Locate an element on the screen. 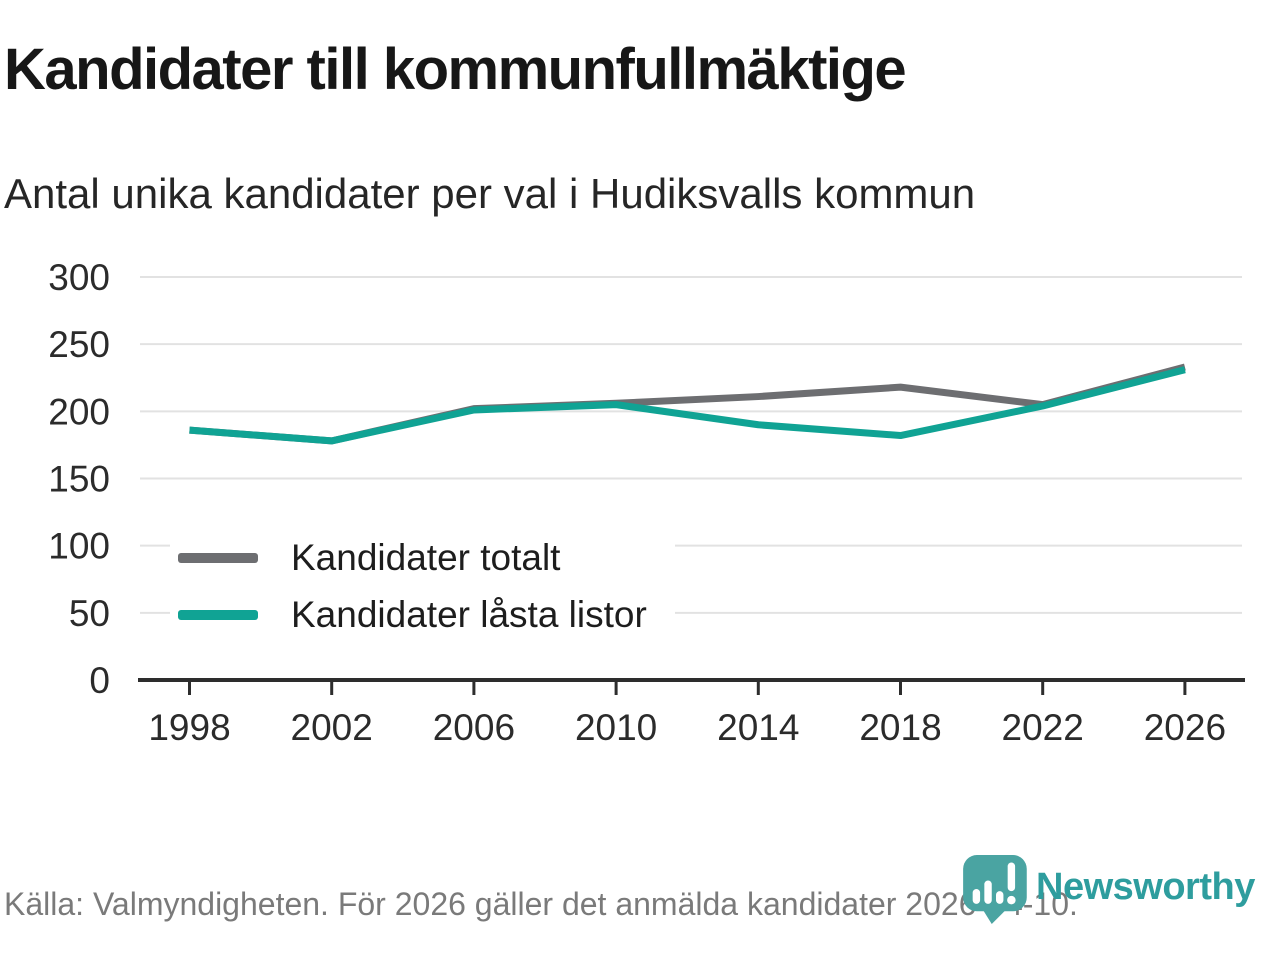  y-tick-label: 100 is located at coordinates (79, 546).